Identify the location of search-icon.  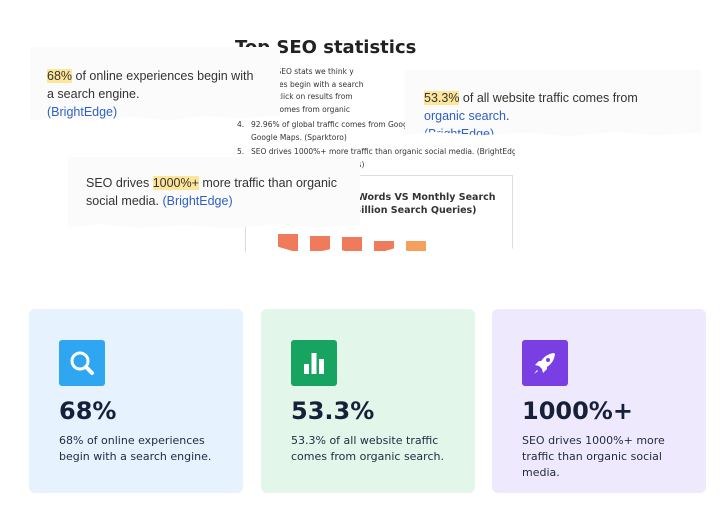
(82, 363).